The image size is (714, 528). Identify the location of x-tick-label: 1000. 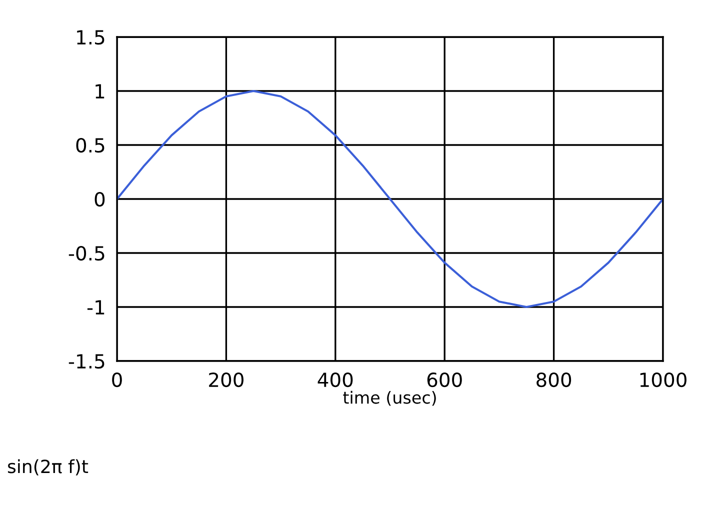
(663, 380).